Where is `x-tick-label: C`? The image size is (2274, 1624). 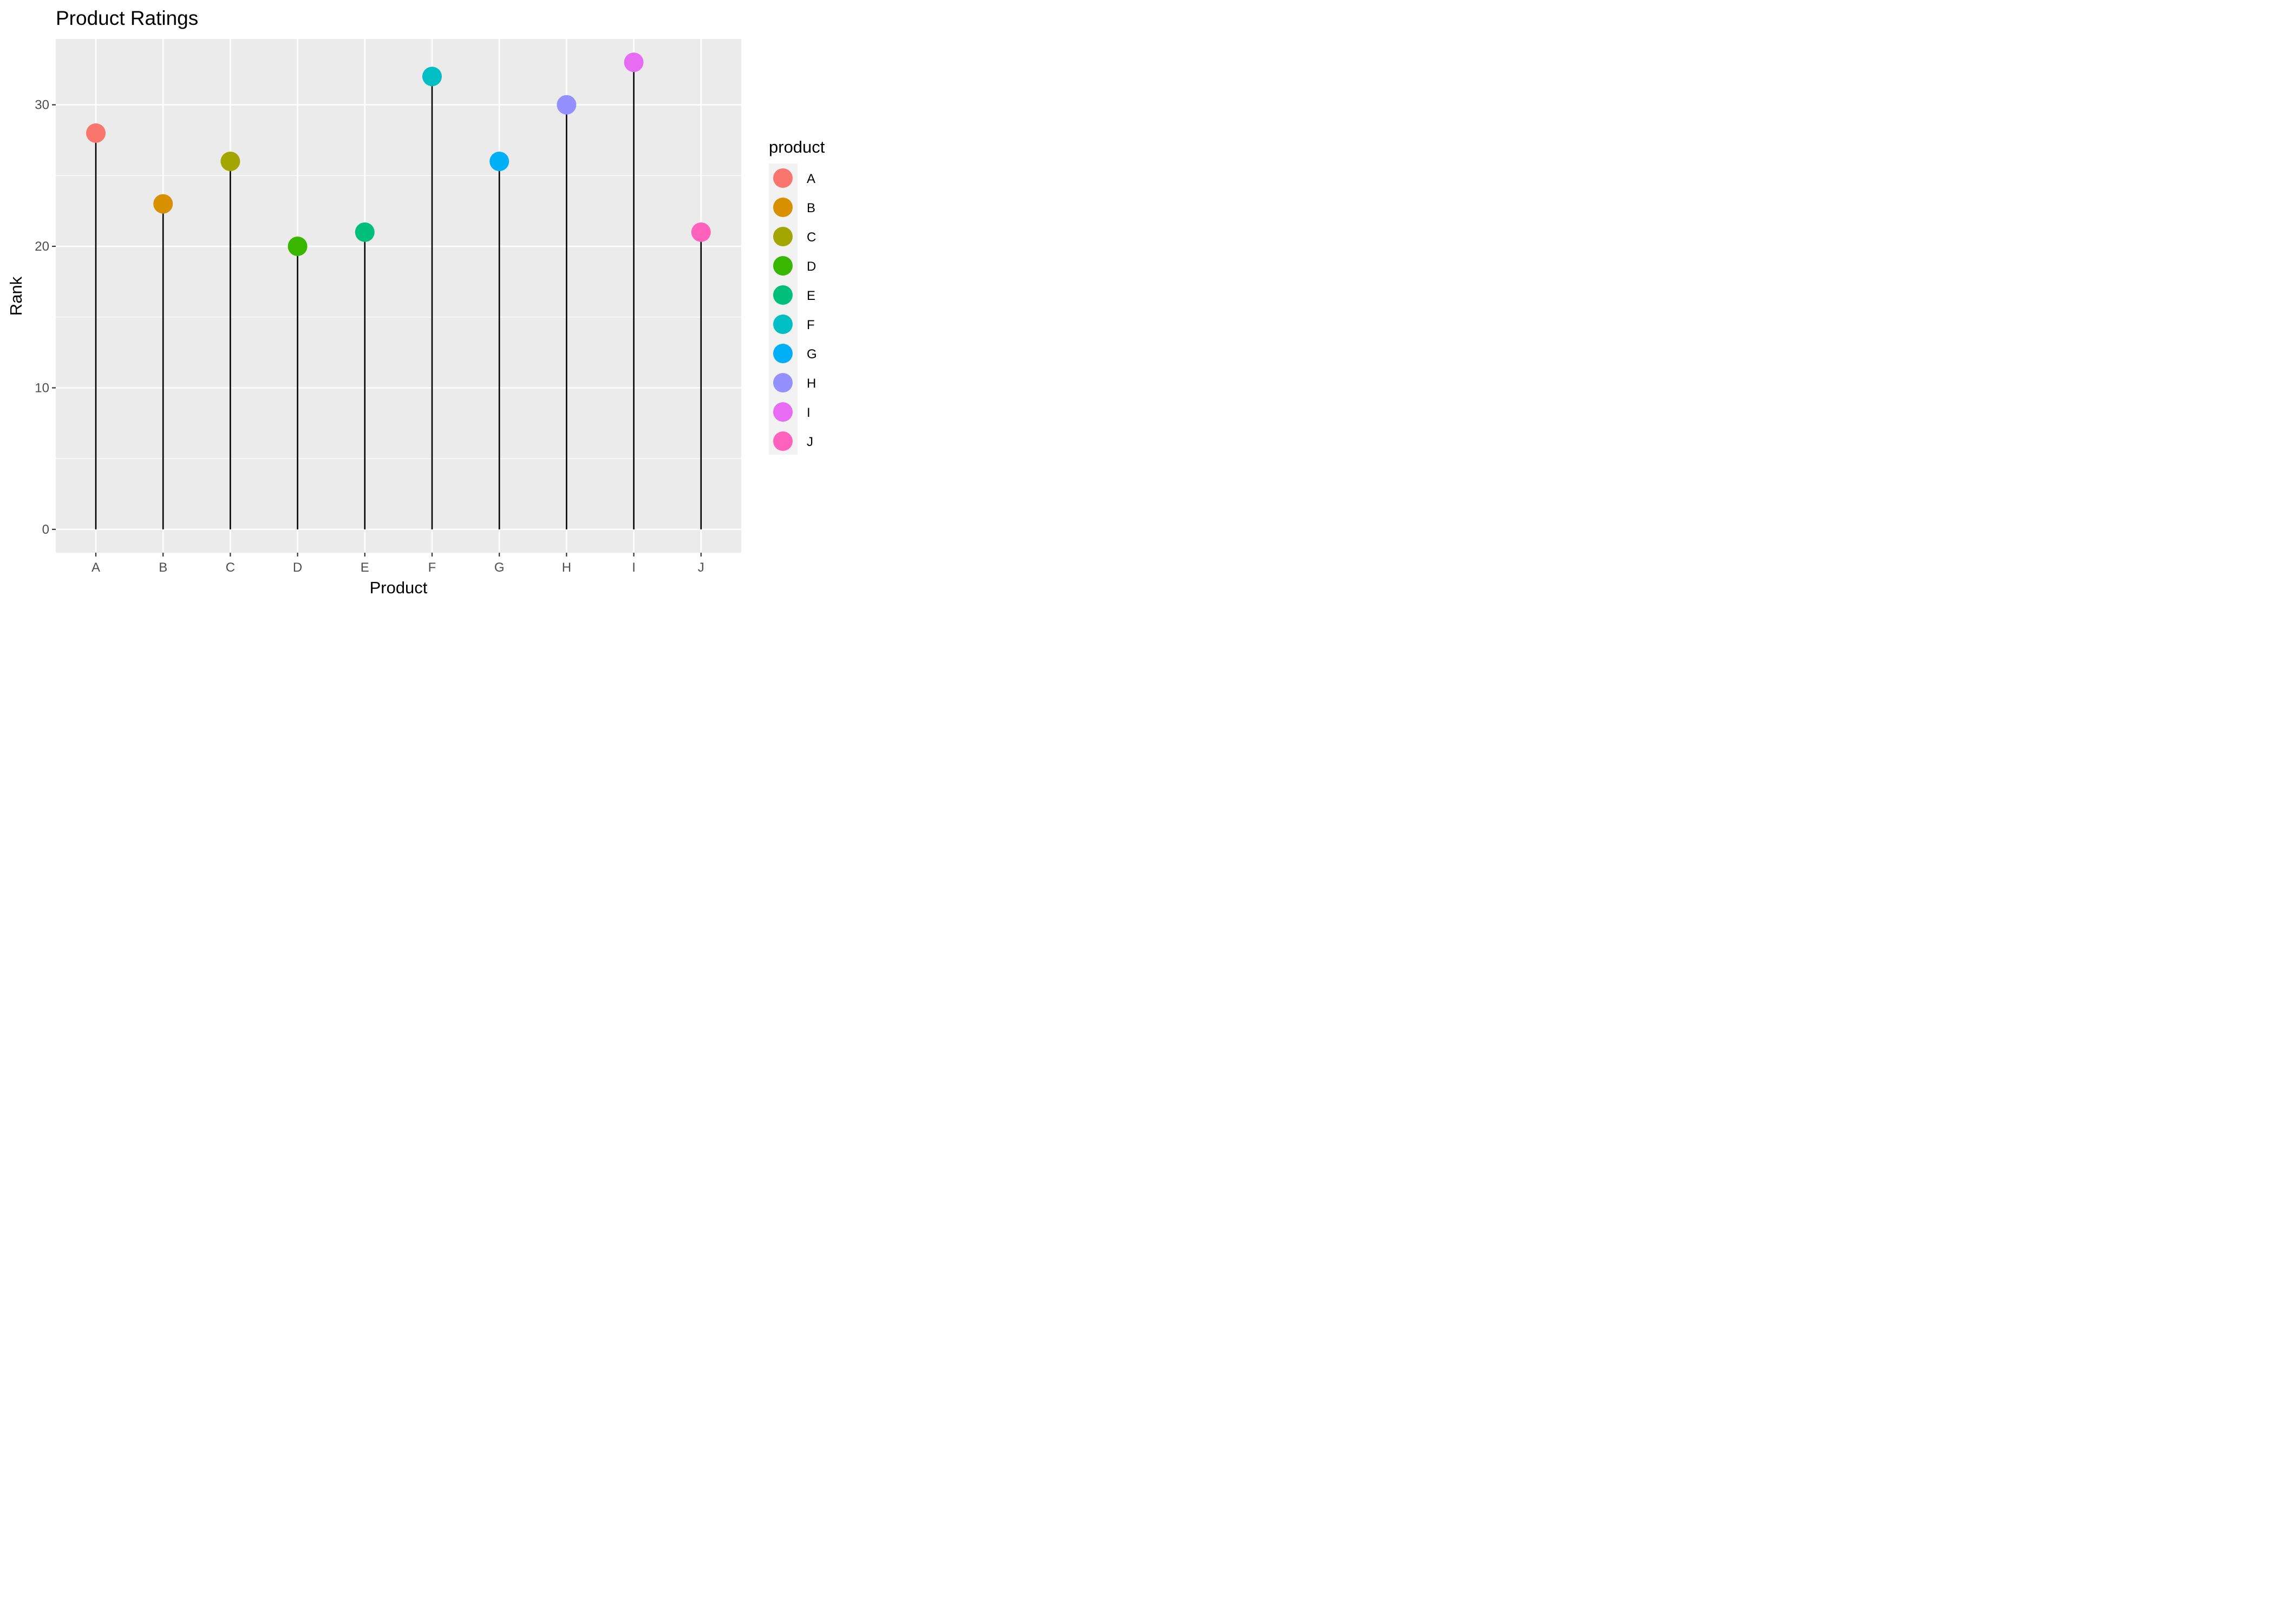
x-tick-label: C is located at coordinates (231, 567).